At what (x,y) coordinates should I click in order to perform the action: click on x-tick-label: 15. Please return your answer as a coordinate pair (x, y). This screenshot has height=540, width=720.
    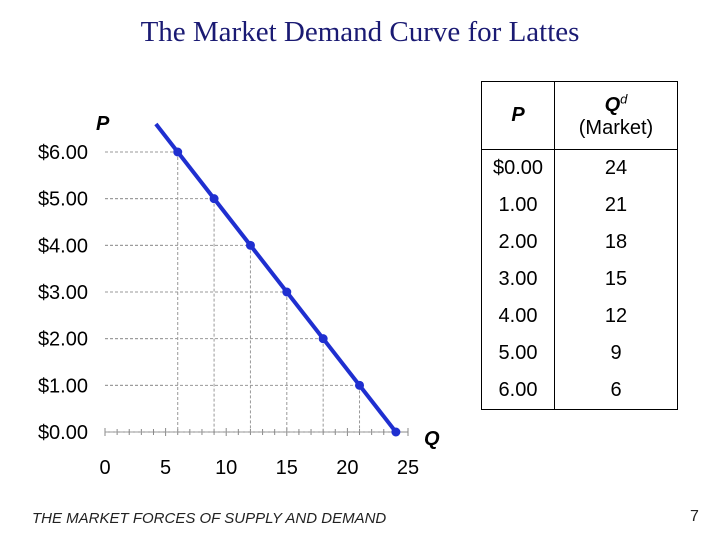
    Looking at the image, I should click on (287, 468).